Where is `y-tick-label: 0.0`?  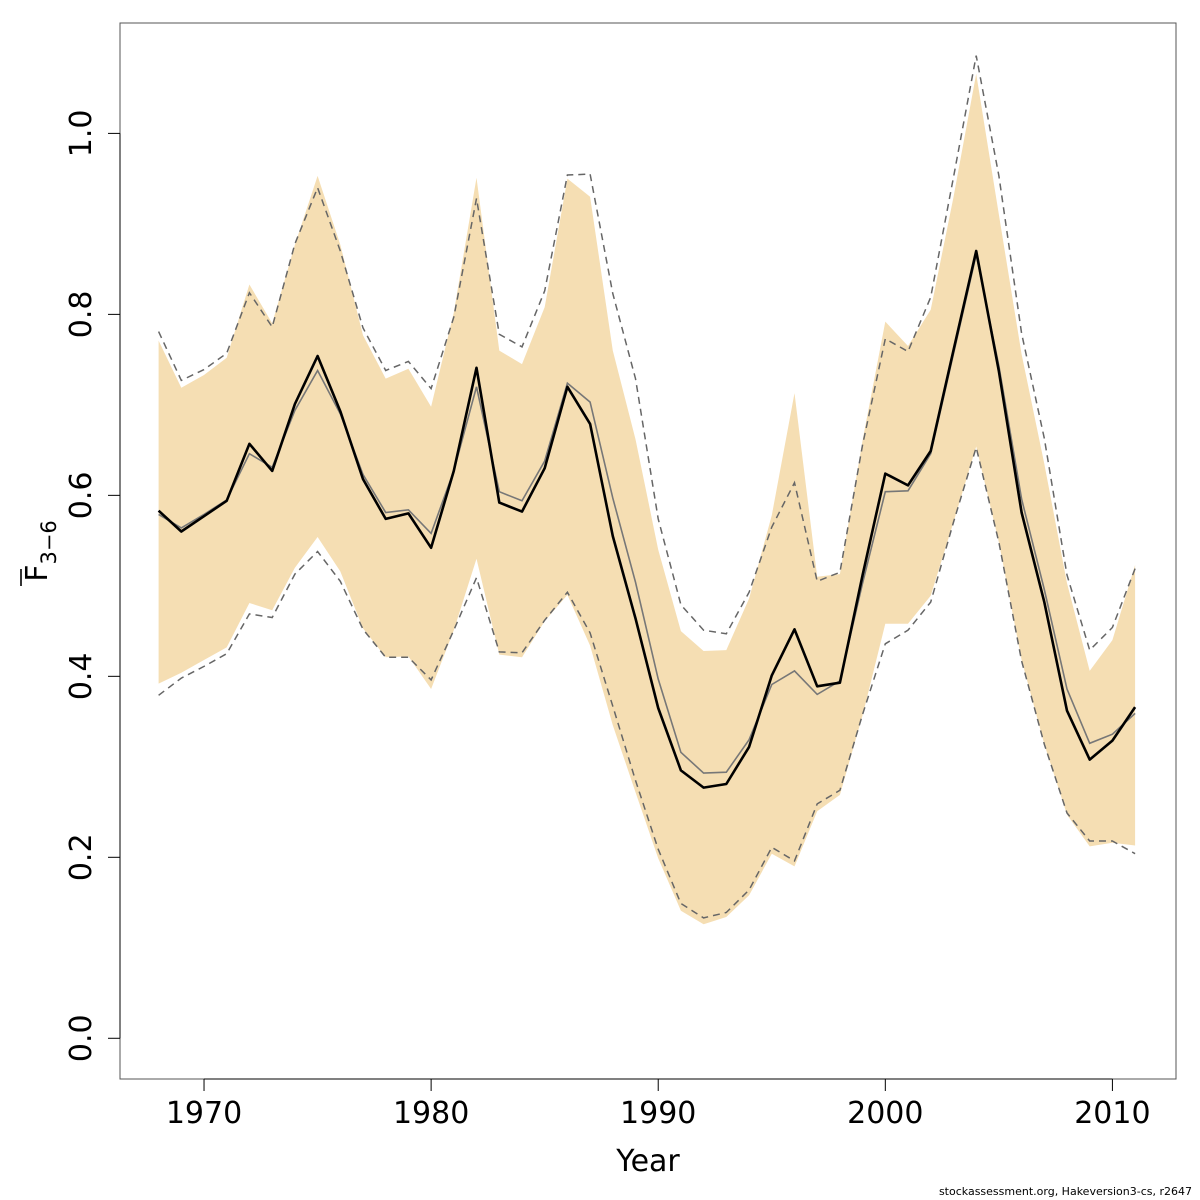 y-tick-label: 0.0 is located at coordinates (81, 1038).